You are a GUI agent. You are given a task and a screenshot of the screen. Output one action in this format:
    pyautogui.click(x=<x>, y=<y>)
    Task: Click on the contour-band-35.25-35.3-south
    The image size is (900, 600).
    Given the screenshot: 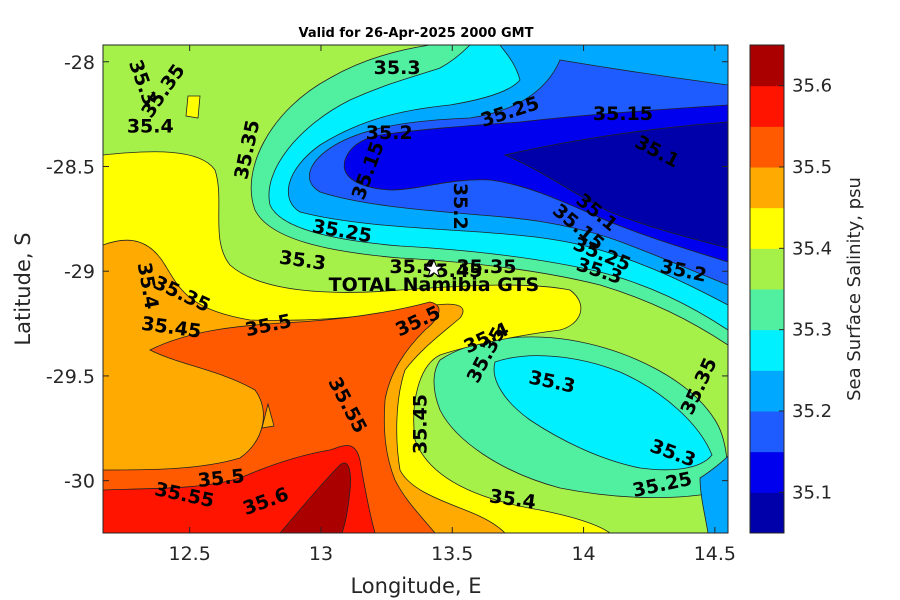 What is the action you would take?
    pyautogui.click(x=603, y=413)
    